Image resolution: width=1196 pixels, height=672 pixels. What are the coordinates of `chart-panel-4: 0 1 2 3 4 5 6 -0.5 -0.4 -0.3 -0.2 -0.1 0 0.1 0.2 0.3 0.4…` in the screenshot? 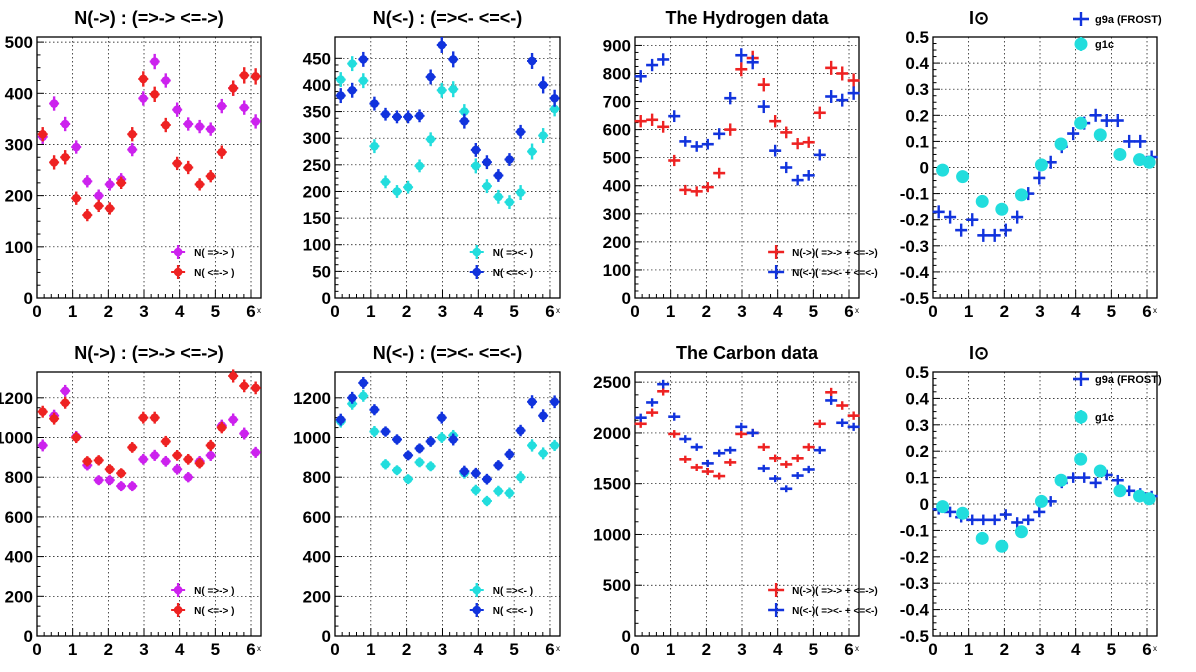 It's located at (1031, 164).